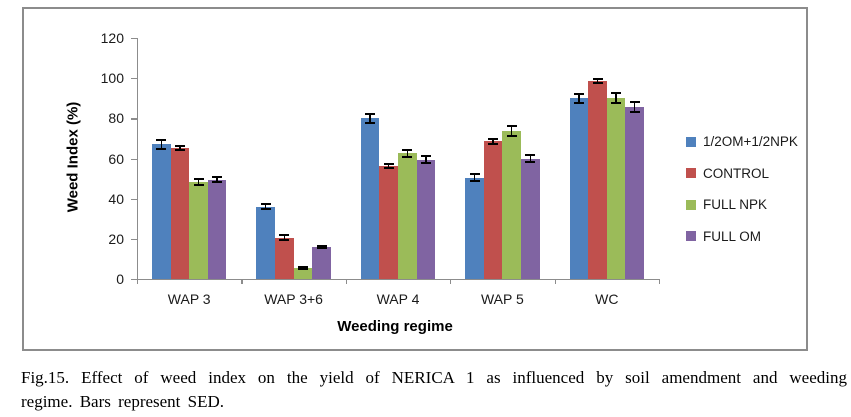  What do you see at coordinates (116, 198) in the screenshot?
I see `y-tick-label: 40` at bounding box center [116, 198].